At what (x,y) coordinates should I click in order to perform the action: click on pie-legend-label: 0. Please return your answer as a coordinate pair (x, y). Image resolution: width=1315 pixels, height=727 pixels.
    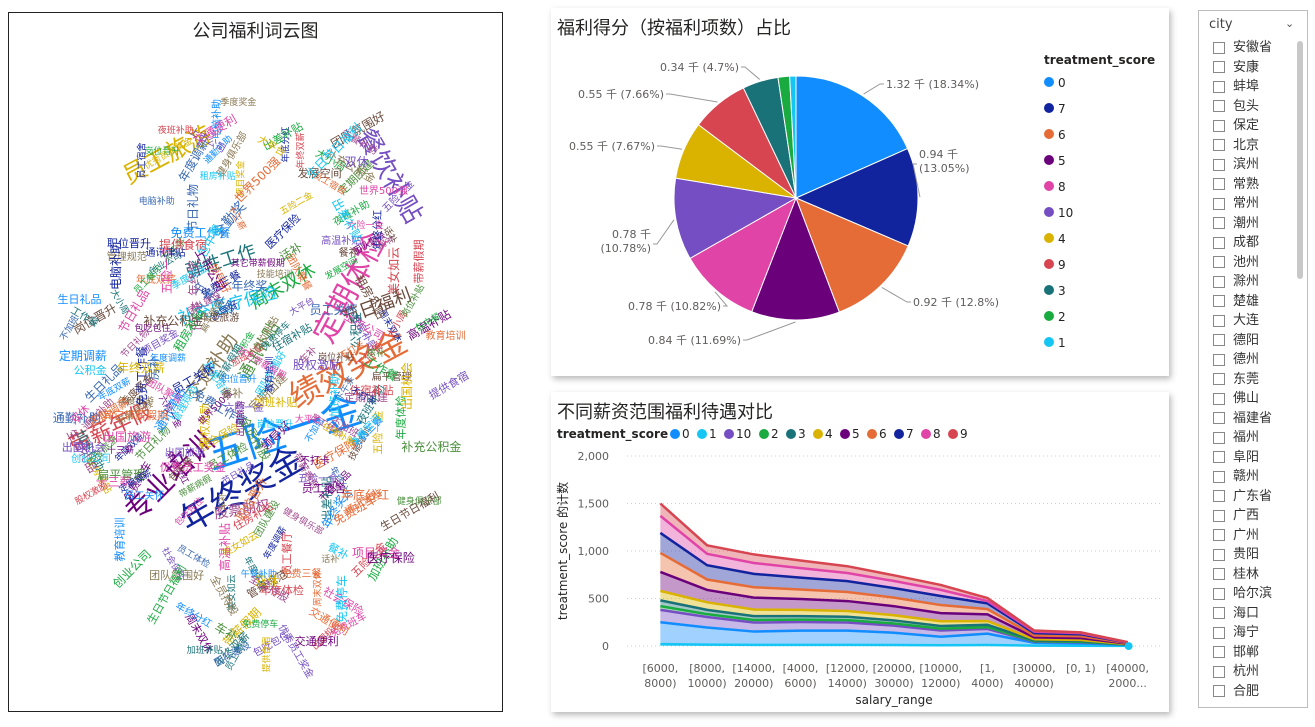
    Looking at the image, I should click on (1062, 83).